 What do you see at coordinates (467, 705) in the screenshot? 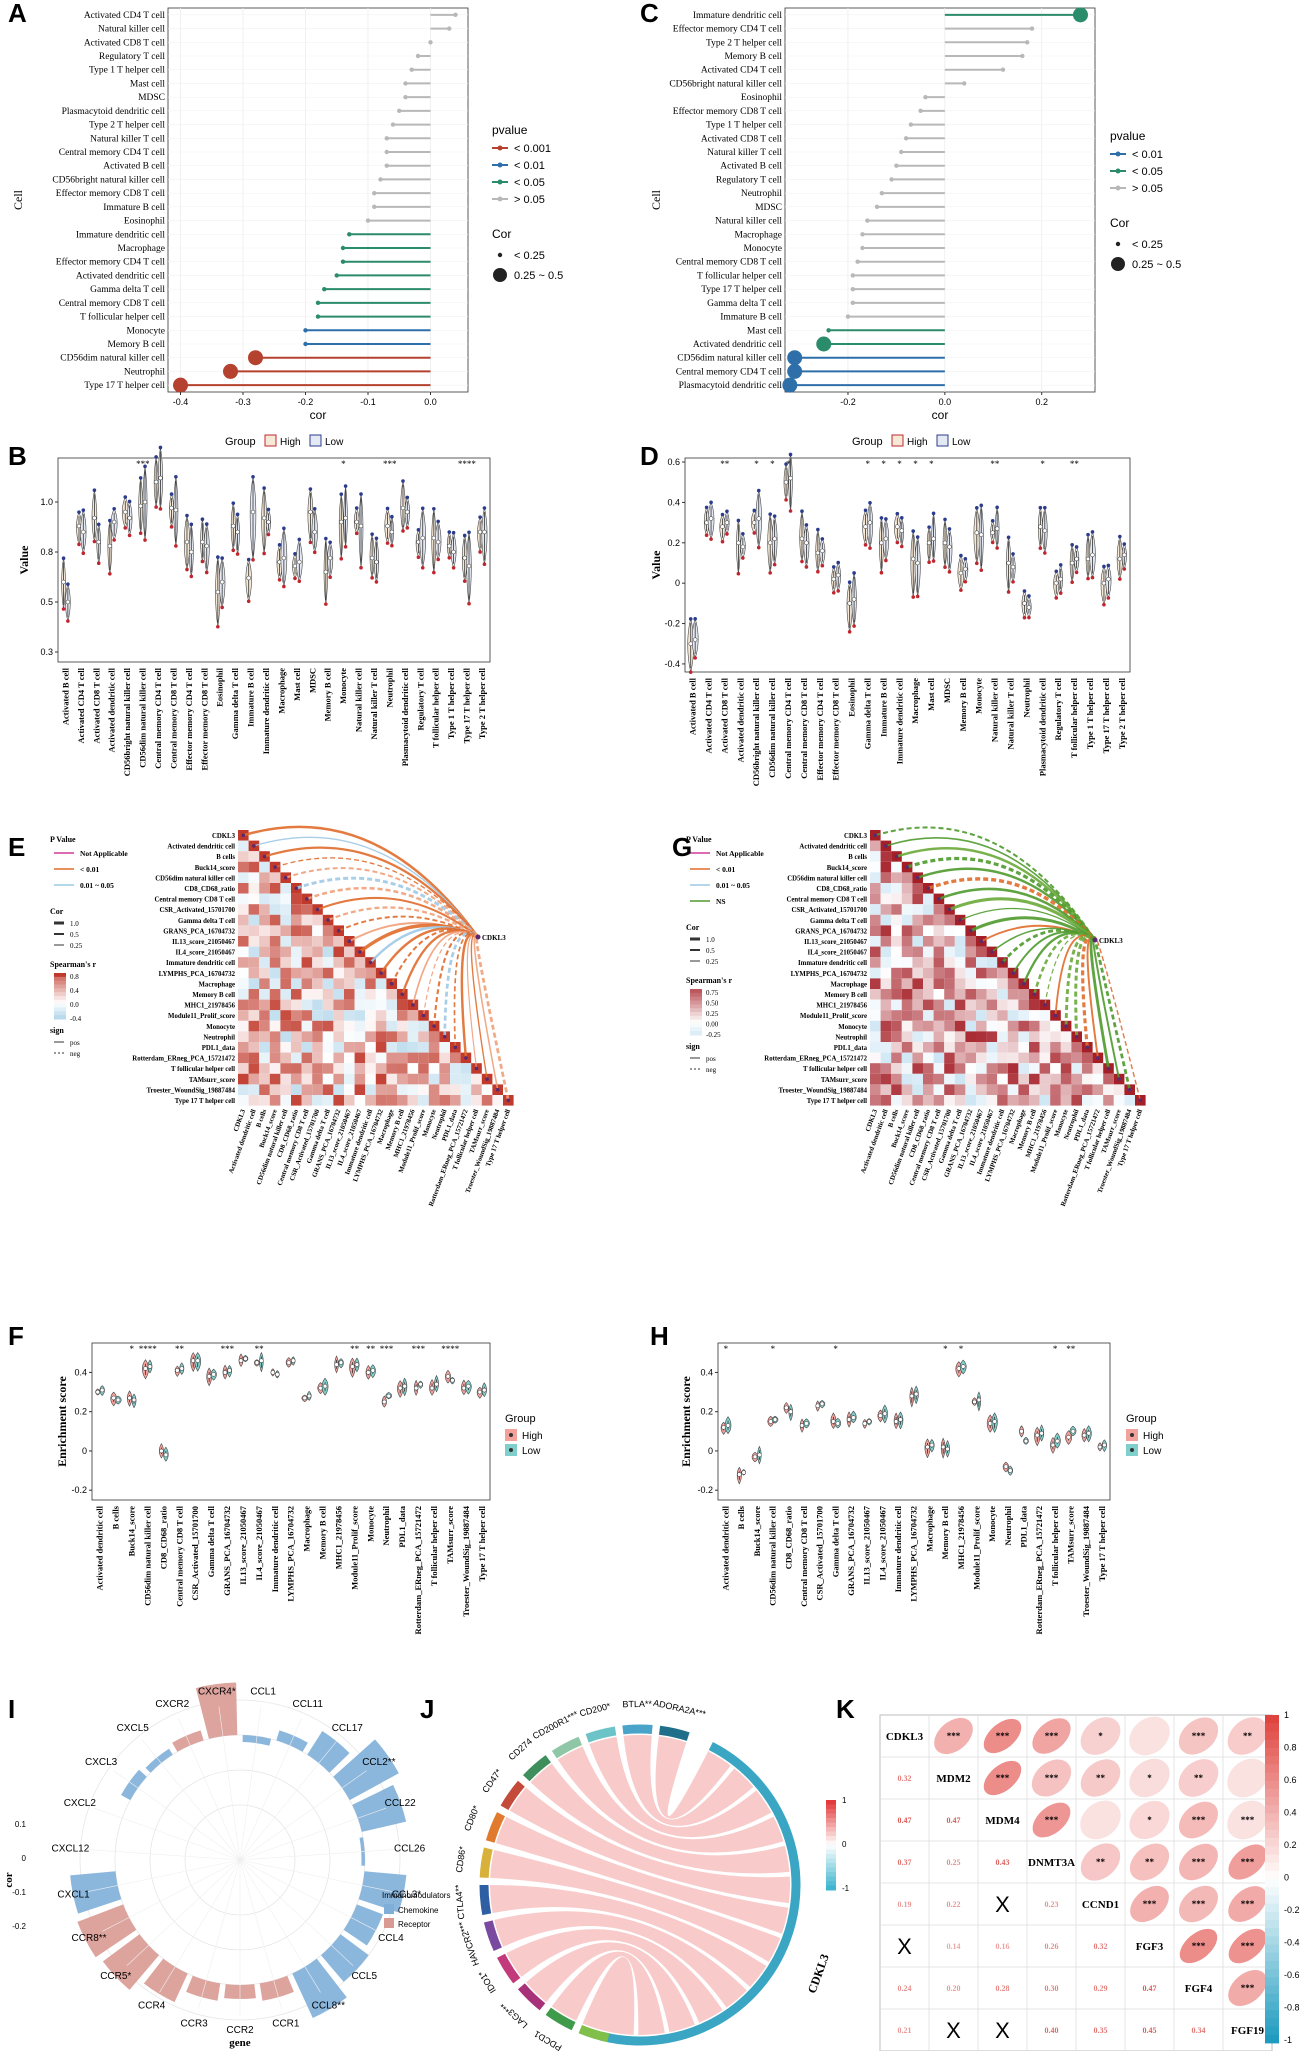
I see `x-category-label: Type 17 T helper cell` at bounding box center [467, 705].